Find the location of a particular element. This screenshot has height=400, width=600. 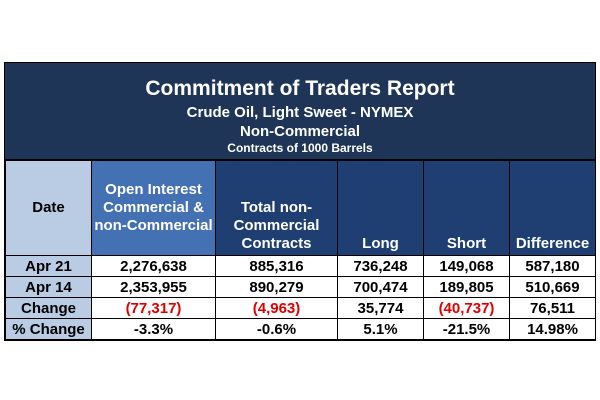

report-title: Commitment of Traders Report is located at coordinates (300, 88).